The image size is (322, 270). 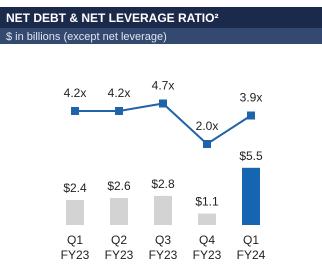 I want to click on title-bar, so click(x=161, y=17).